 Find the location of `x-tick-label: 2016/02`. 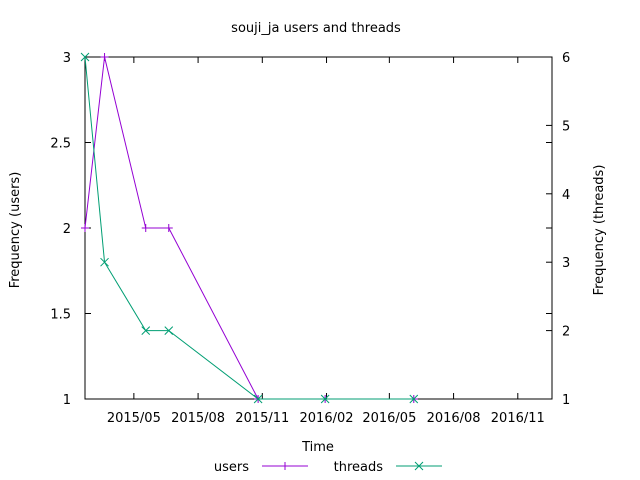

x-tick-label: 2016/02 is located at coordinates (327, 418).